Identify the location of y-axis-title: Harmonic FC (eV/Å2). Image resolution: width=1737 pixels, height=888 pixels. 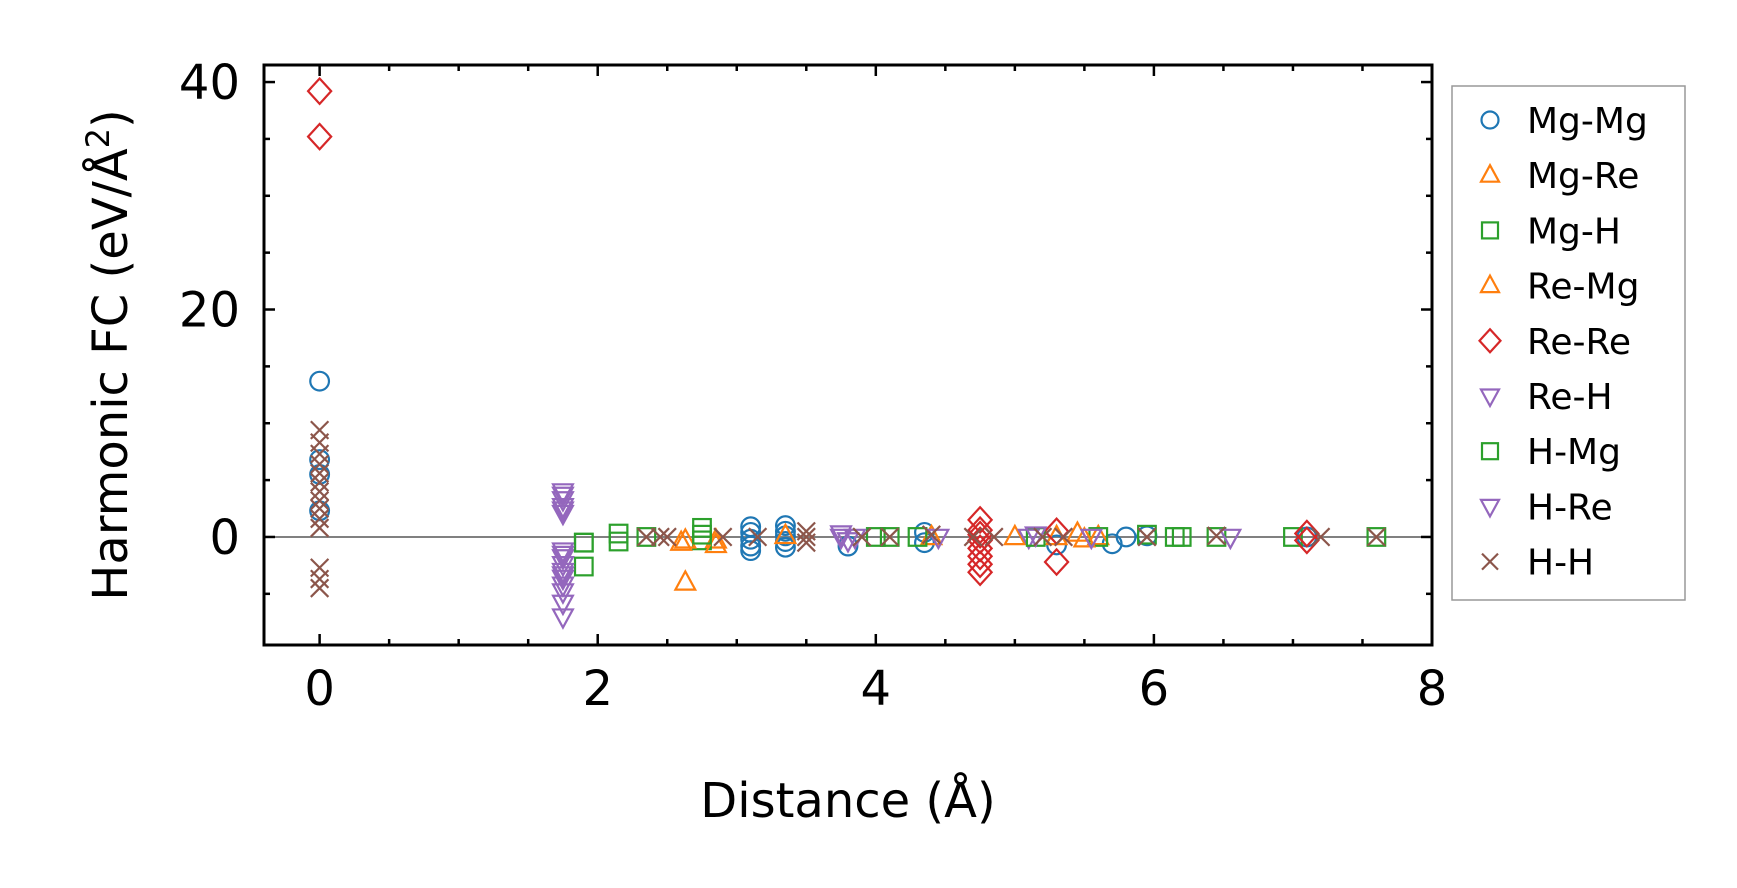
(109, 355).